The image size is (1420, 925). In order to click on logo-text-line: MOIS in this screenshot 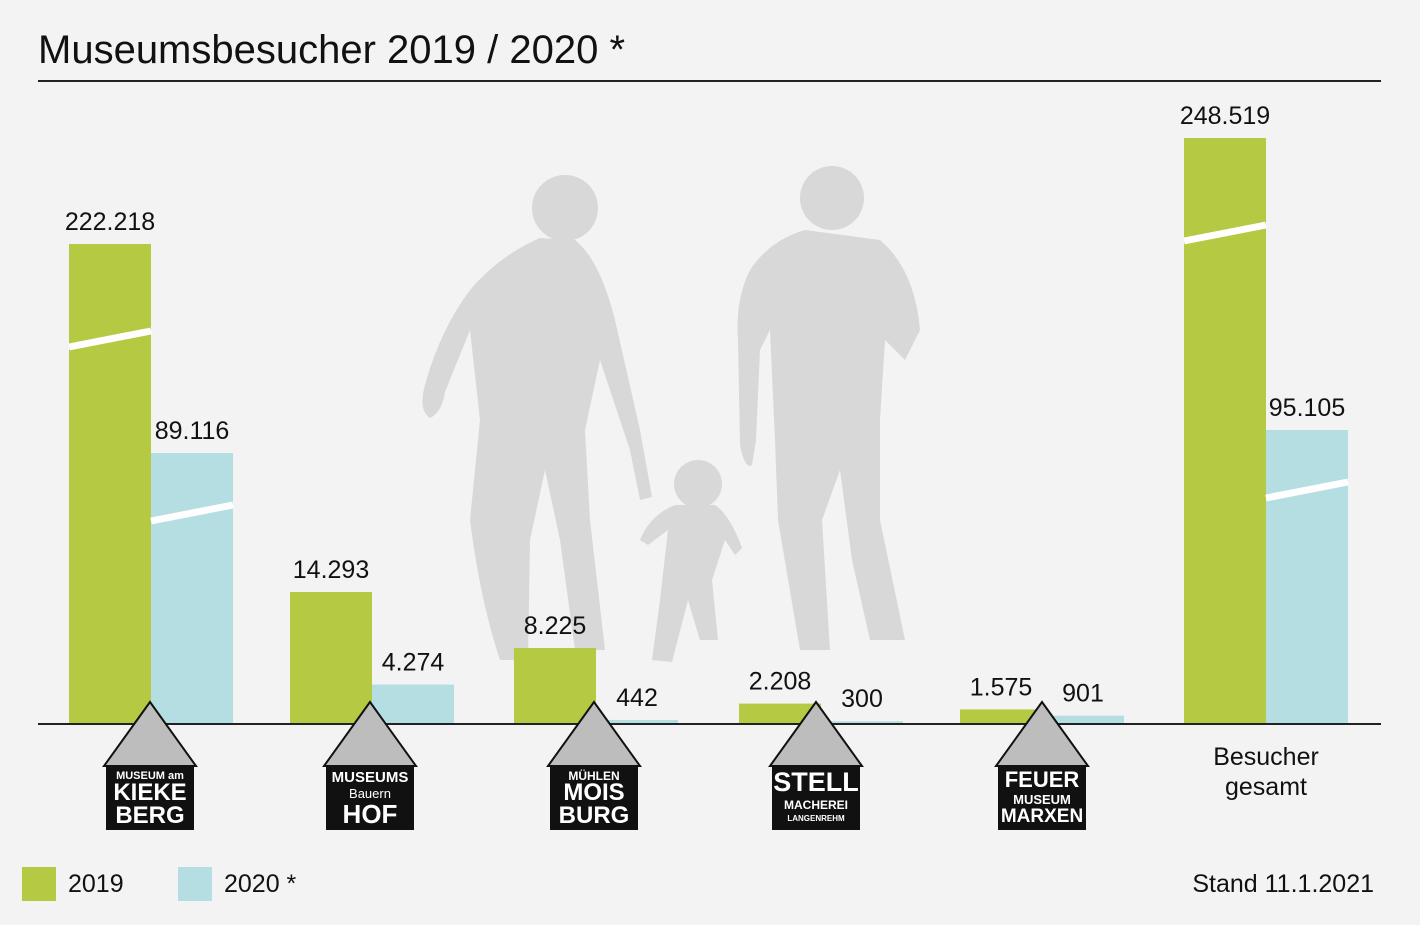, I will do `click(594, 792)`.